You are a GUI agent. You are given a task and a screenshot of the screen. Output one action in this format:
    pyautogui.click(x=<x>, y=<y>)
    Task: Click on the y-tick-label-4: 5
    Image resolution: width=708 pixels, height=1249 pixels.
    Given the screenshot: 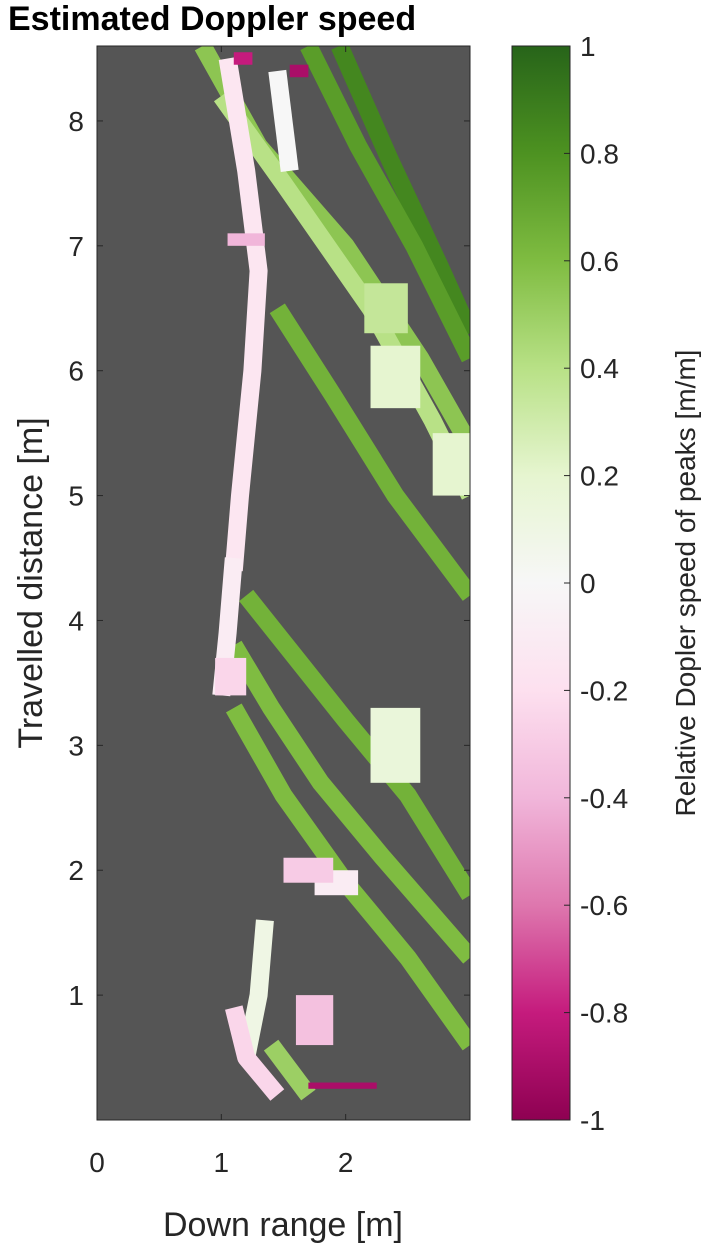 What is the action you would take?
    pyautogui.click(x=76, y=496)
    